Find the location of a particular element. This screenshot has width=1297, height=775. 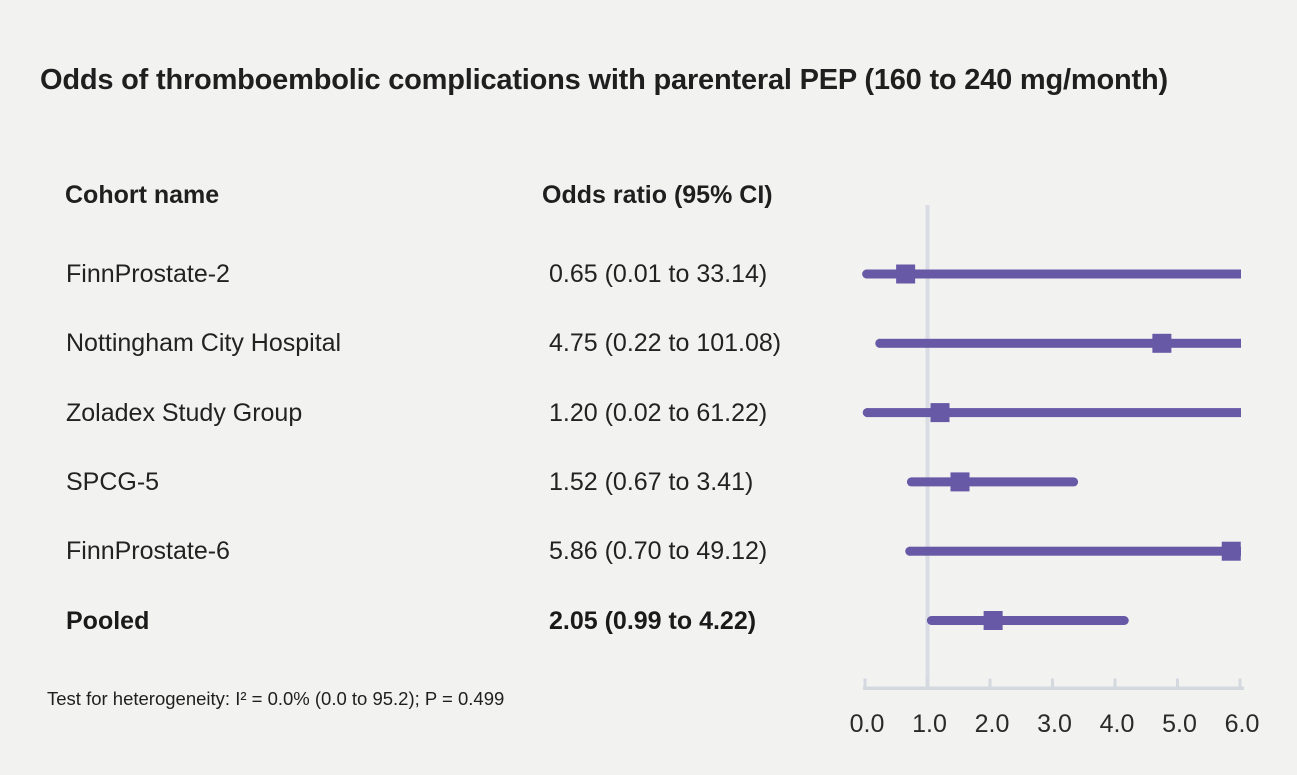

x-tick-label: 4.0 is located at coordinates (1117, 724).